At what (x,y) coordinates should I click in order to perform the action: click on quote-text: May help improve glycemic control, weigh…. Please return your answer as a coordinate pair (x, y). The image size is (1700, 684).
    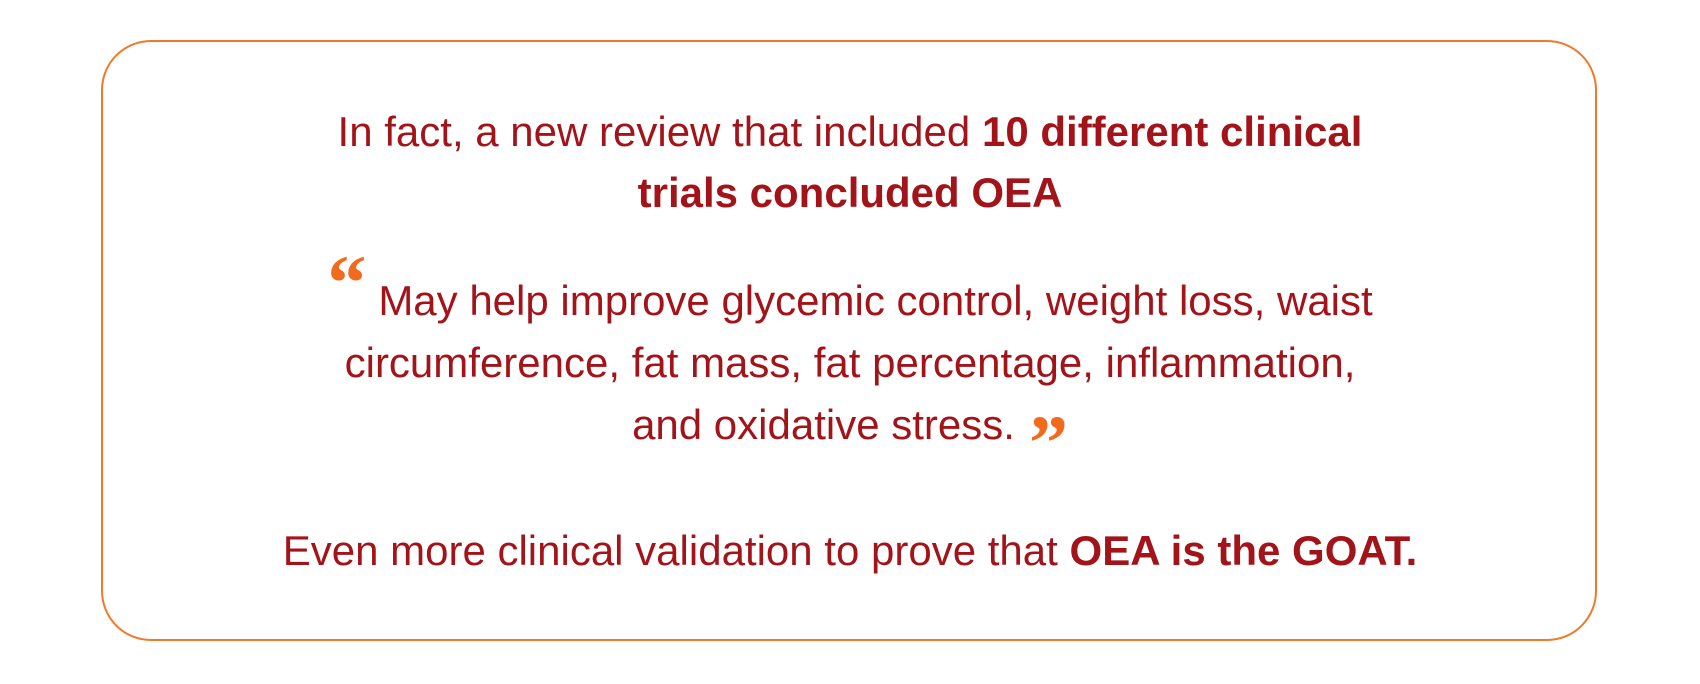
    Looking at the image, I should click on (875, 300).